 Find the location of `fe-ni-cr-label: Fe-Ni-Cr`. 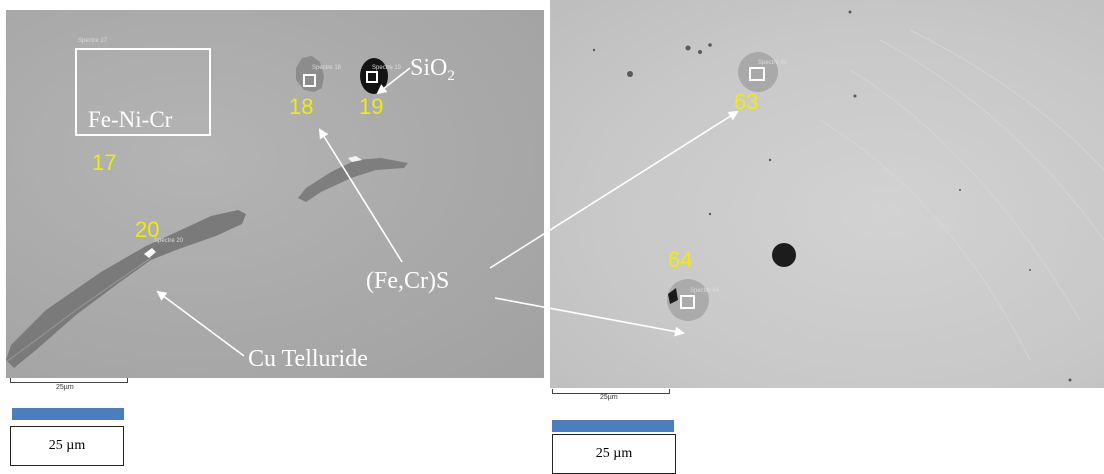

fe-ni-cr-label: Fe-Ni-Cr is located at coordinates (130, 119).